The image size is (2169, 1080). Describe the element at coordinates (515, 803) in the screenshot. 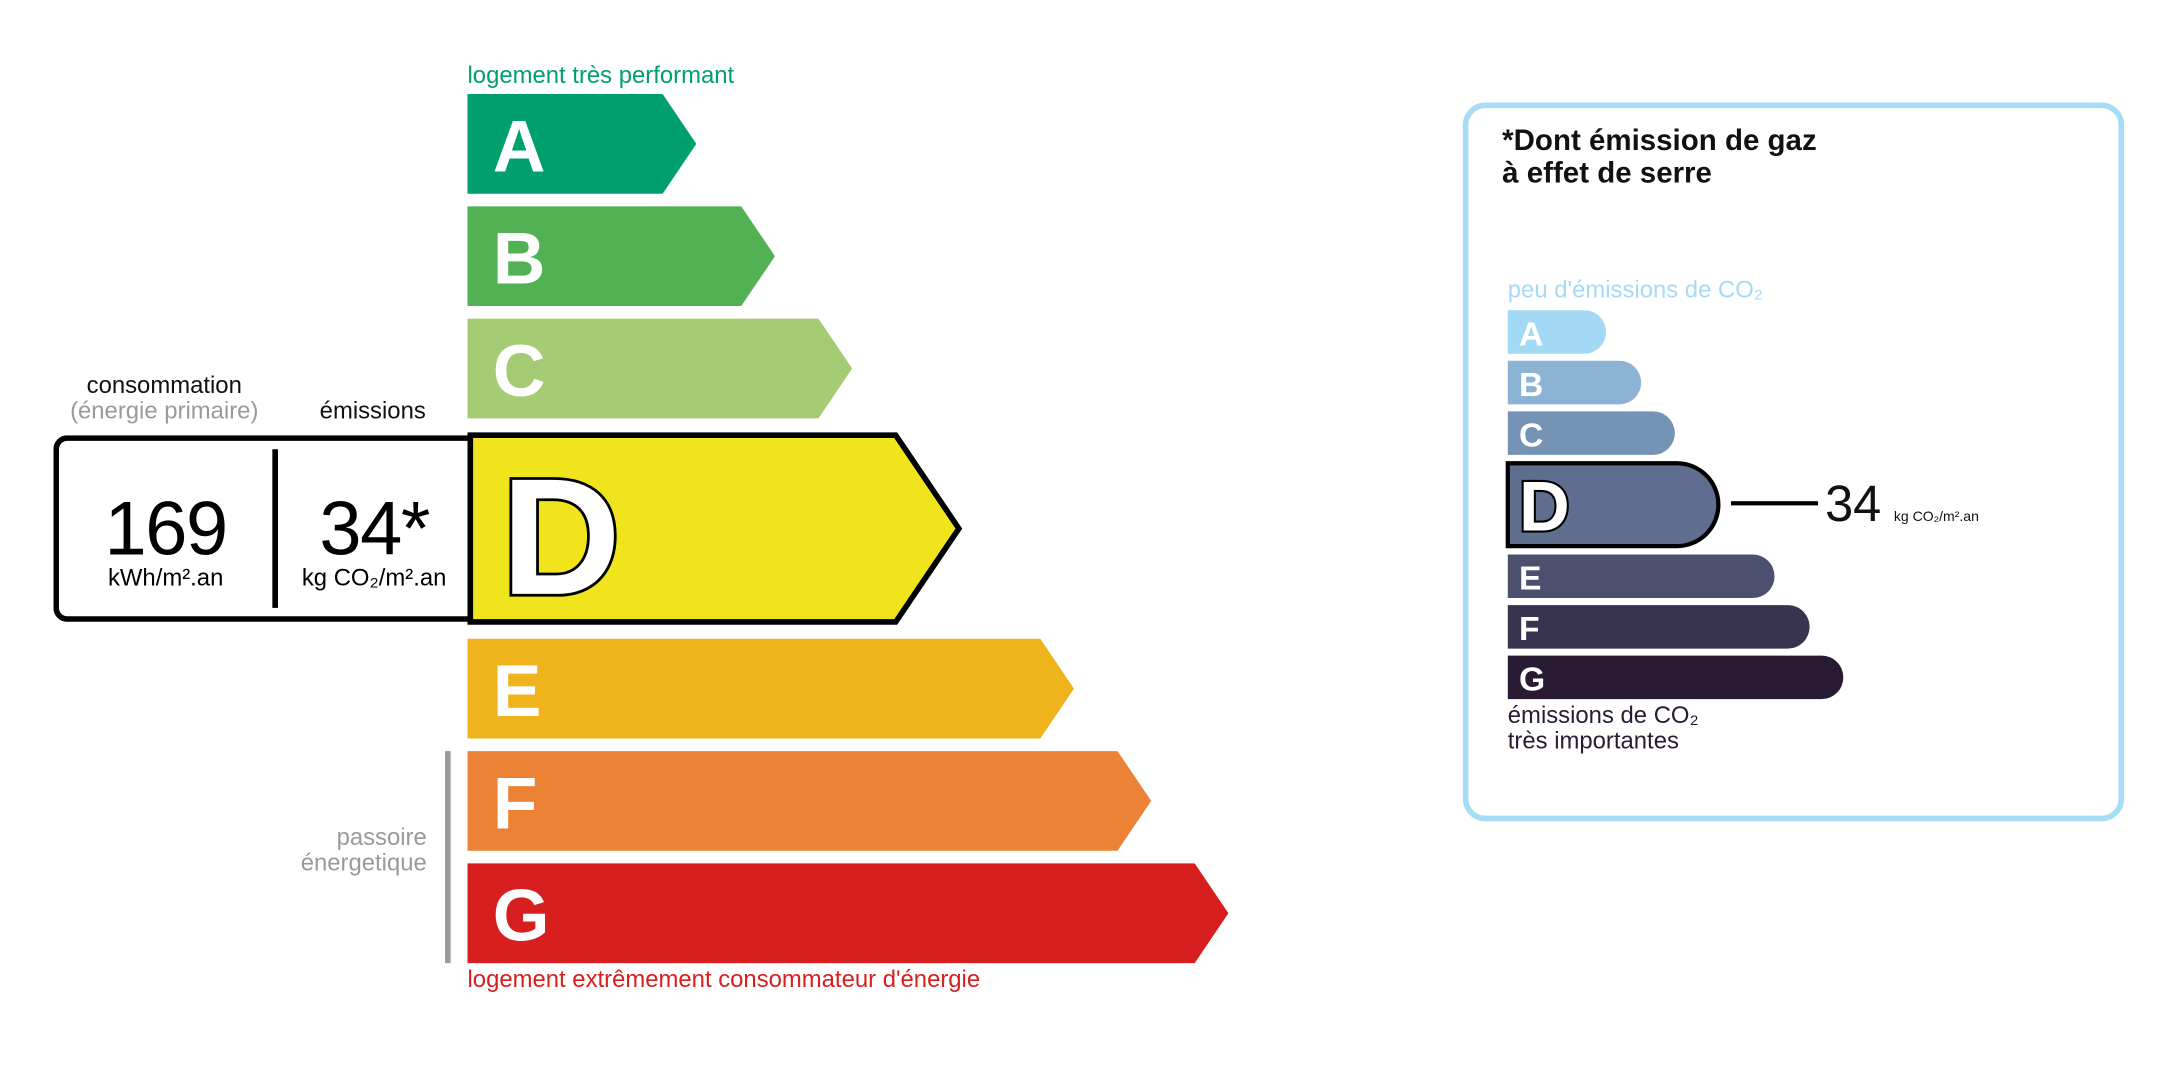

I see `energy-letter-f: F` at that location.